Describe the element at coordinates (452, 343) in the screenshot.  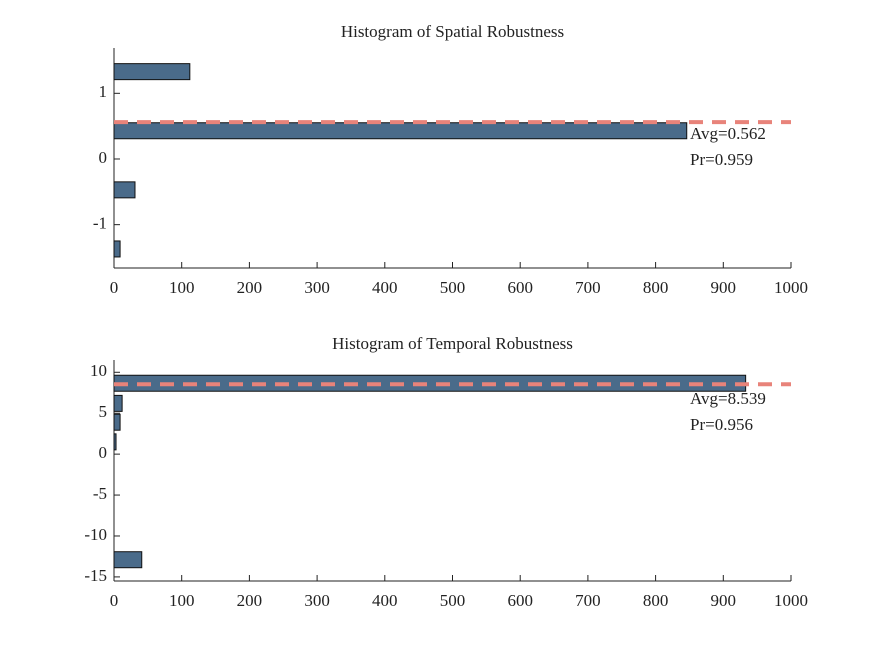
I see `chart-title: Histogram of Temporal Robustness` at that location.